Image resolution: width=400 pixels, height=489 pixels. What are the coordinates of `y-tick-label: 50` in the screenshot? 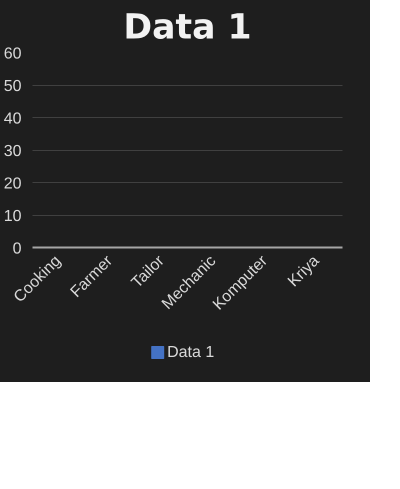 It's located at (13, 86).